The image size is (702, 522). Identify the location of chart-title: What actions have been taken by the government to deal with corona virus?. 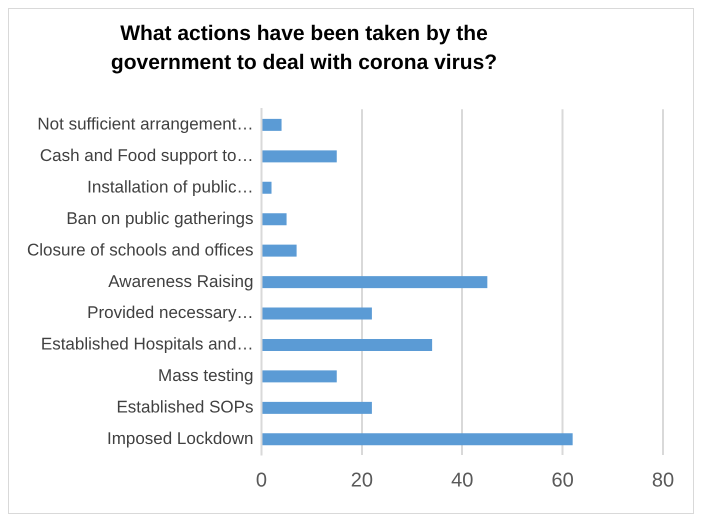
(304, 48).